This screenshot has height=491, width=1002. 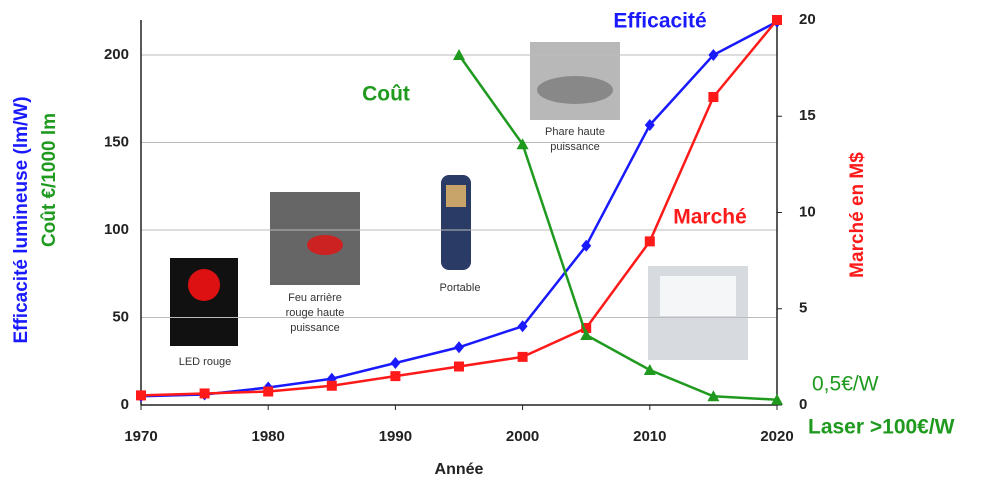 What do you see at coordinates (120, 316) in the screenshot?
I see `y-tick-label: 50` at bounding box center [120, 316].